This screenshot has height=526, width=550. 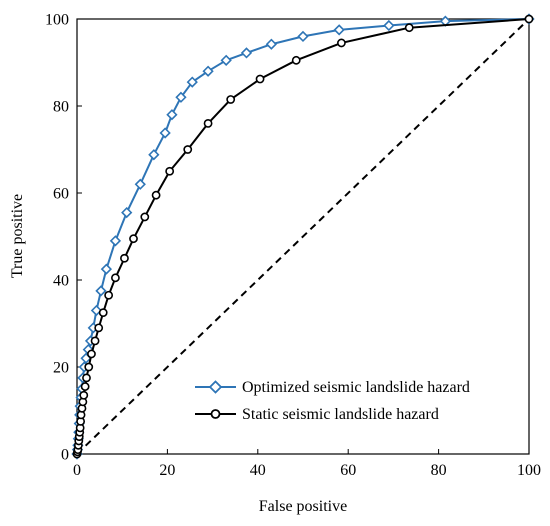 What do you see at coordinates (356, 387) in the screenshot?
I see `legend-label-optimized: Optimized seismic landslide hazard` at bounding box center [356, 387].